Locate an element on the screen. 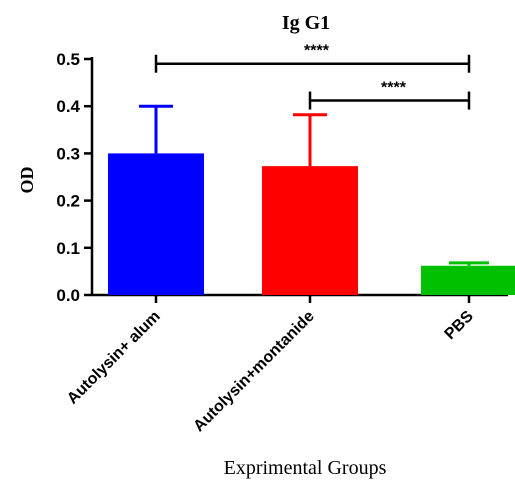 This screenshot has width=515, height=483. x-axis-label: Exprimental Groups is located at coordinates (305, 468).